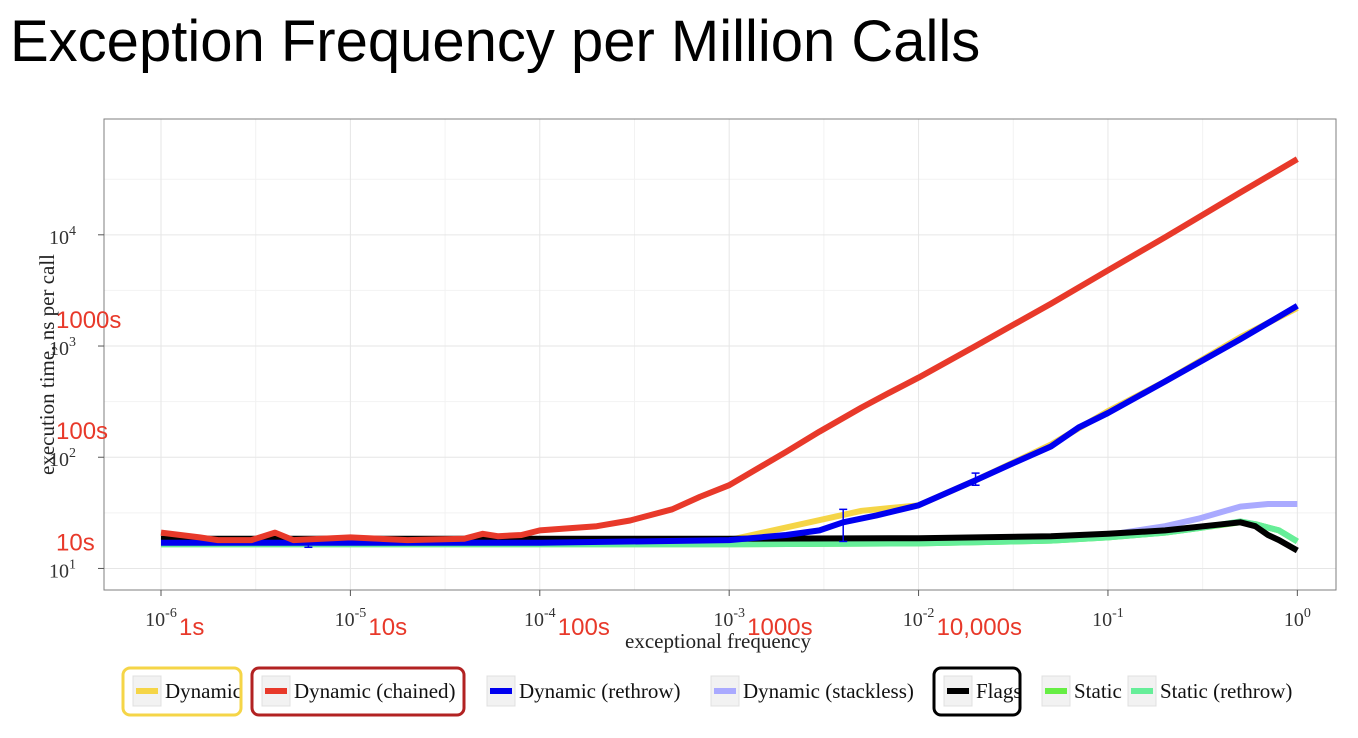  I want to click on x-tick-label: 10⁻¹, so click(1108, 618).